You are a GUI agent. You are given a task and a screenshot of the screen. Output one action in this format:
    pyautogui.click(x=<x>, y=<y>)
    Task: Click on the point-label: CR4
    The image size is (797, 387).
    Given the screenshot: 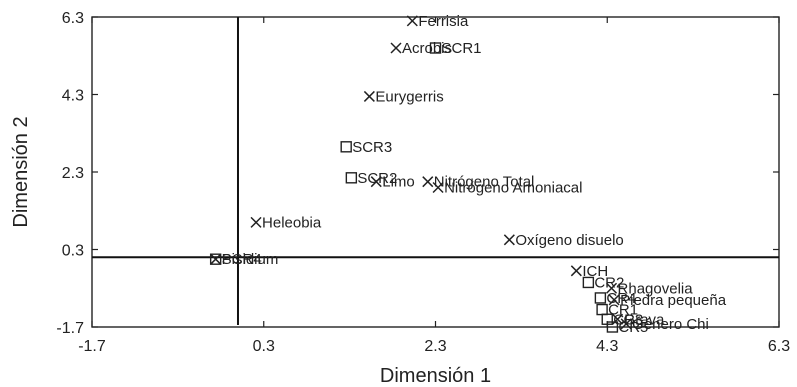 What is the action you would take?
    pyautogui.click(x=621, y=298)
    